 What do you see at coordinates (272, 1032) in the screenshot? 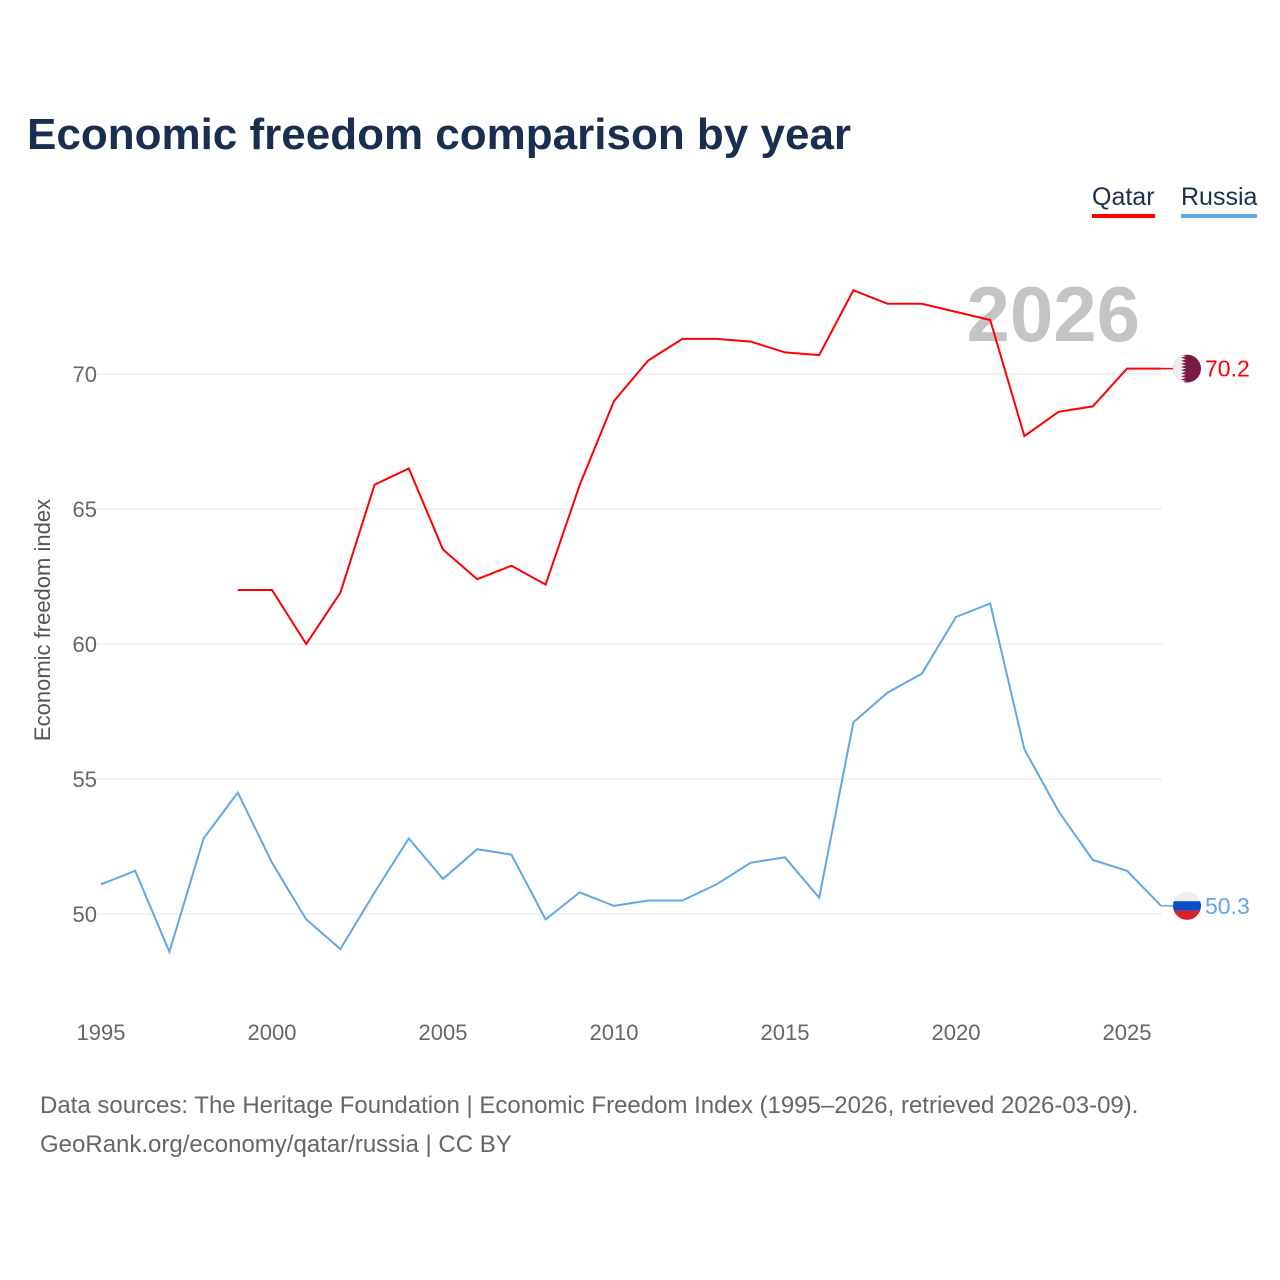
I see `x-tick-2000: 2000` at bounding box center [272, 1032].